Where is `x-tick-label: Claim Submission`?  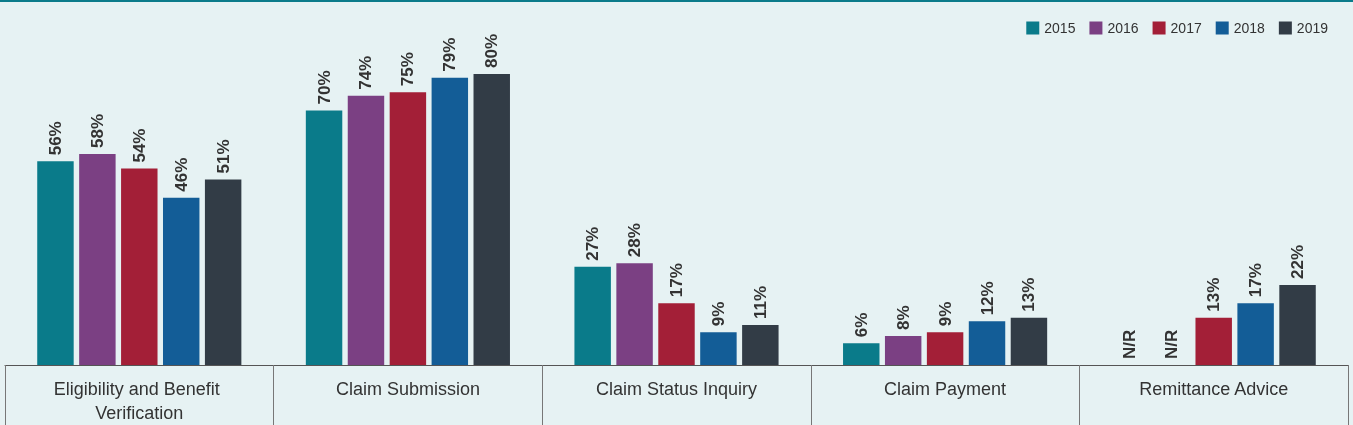 x-tick-label: Claim Submission is located at coordinates (407, 389).